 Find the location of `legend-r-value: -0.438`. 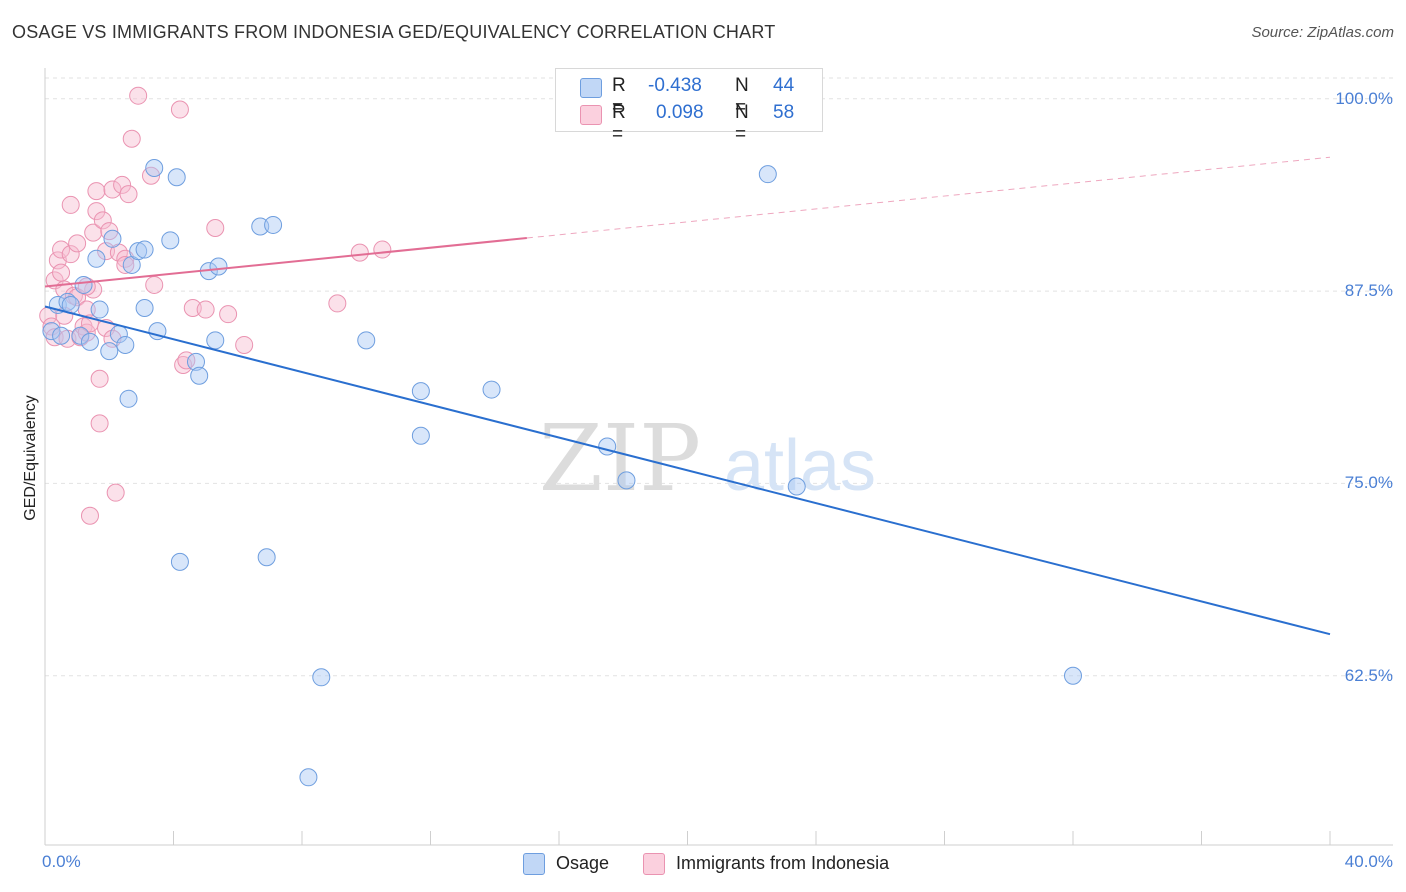

legend-r-value: -0.438 is located at coordinates (675, 85).